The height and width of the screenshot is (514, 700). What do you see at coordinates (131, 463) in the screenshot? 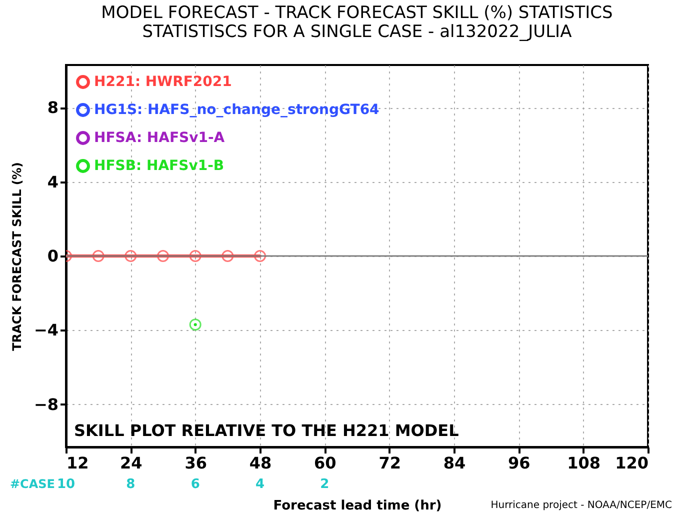
I see `x-tick-label: 24` at bounding box center [131, 463].